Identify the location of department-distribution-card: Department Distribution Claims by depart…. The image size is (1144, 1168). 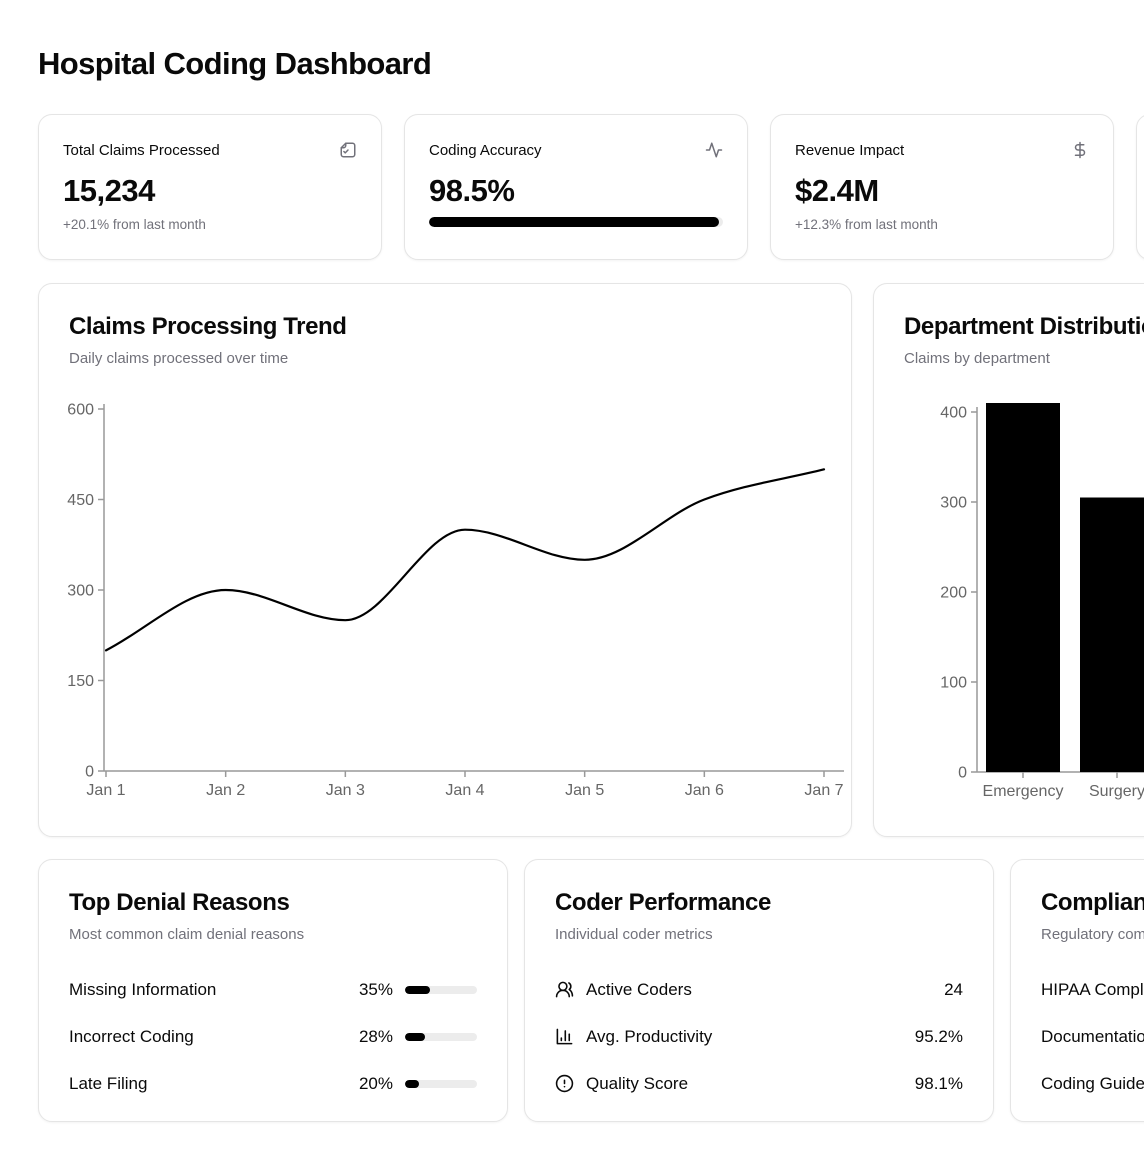
(1008, 560).